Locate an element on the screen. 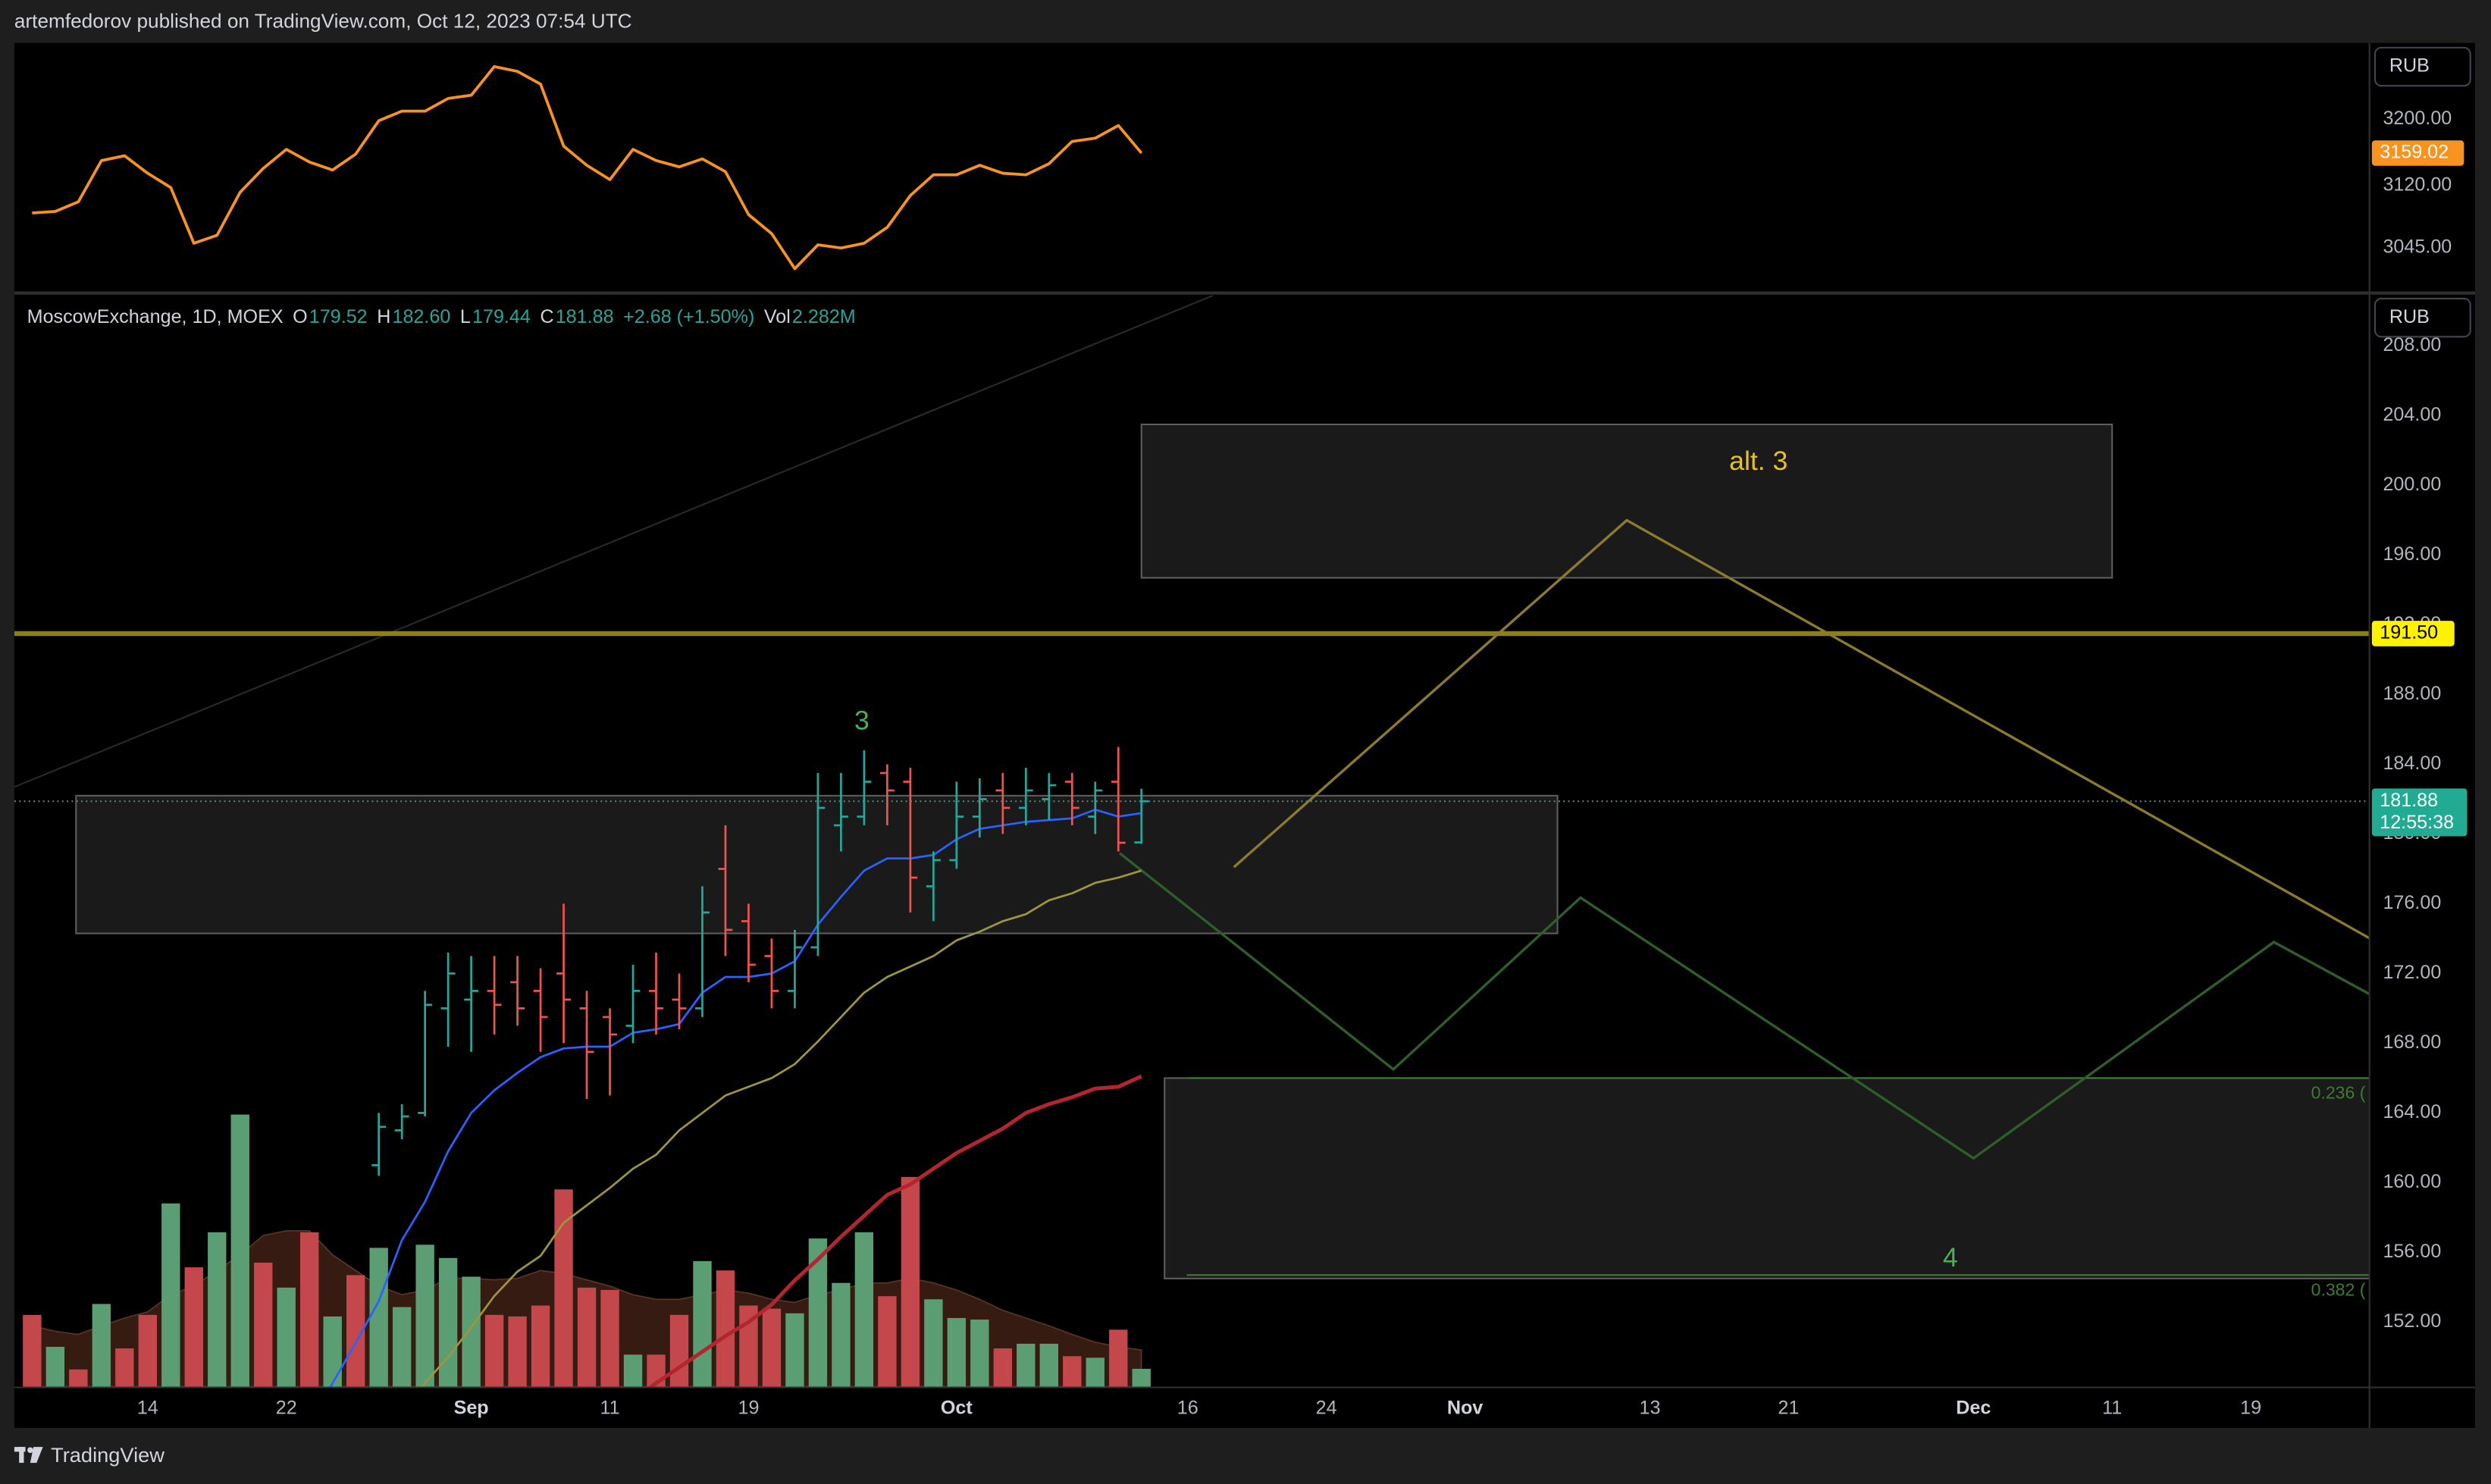 Image resolution: width=2491 pixels, height=1484 pixels. x-tick-label: Nov is located at coordinates (1465, 1407).